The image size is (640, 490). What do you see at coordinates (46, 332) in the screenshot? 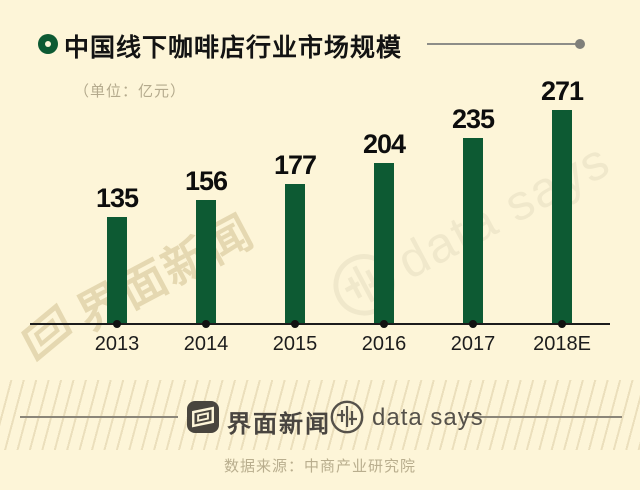
I see `jiemian-logo-watermark-icon` at bounding box center [46, 332].